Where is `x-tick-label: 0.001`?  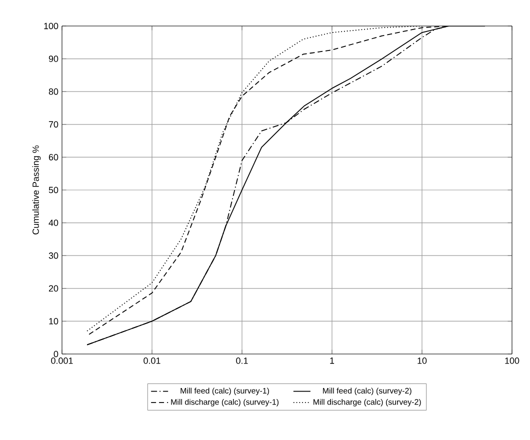 x-tick-label: 0.001 is located at coordinates (62, 361).